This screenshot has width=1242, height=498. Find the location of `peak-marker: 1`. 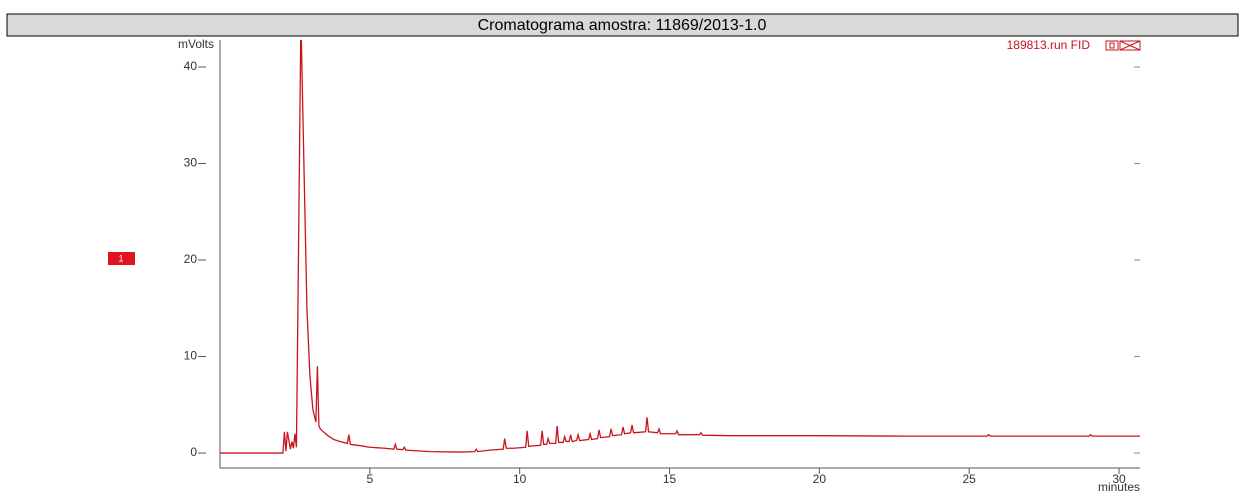

peak-marker: 1 is located at coordinates (120, 258).